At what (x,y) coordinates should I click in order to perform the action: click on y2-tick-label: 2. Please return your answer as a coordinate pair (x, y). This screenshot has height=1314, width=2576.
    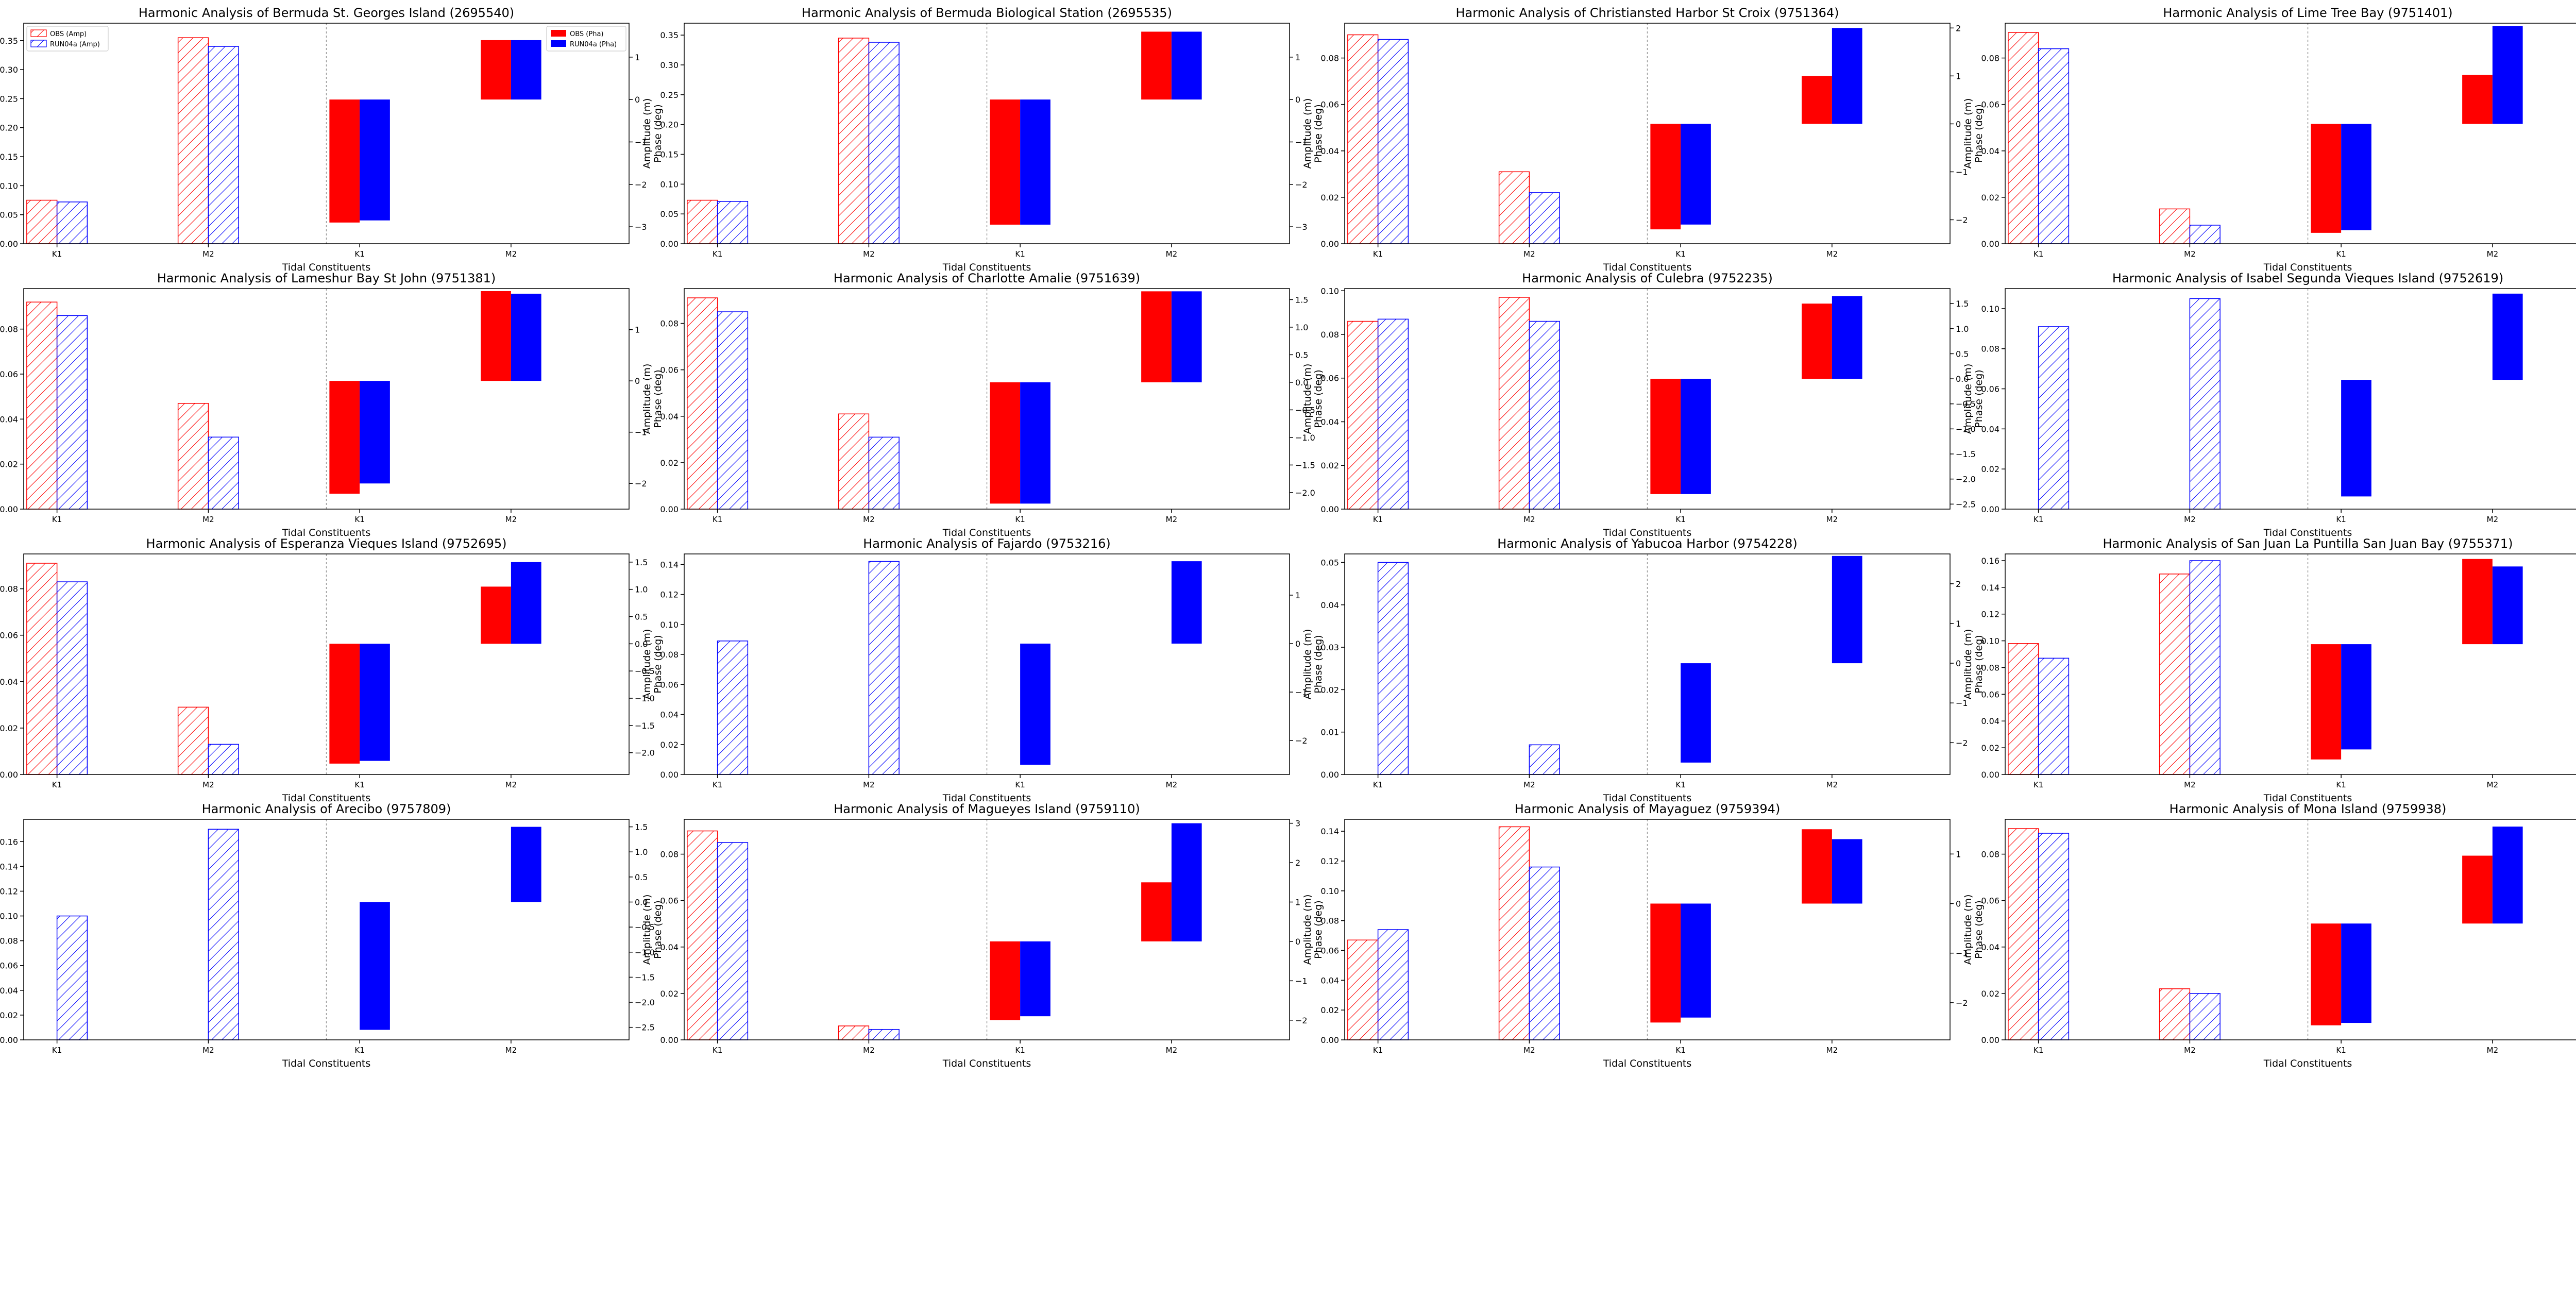
    Looking at the image, I should click on (1297, 863).